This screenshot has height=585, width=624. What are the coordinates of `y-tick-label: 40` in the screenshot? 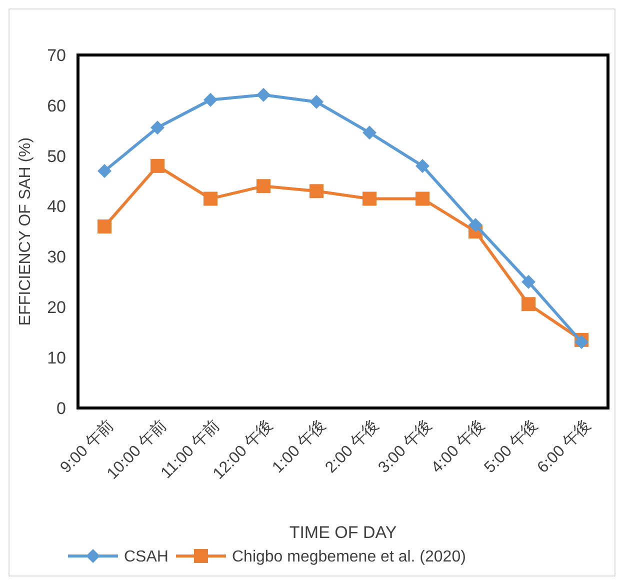 It's located at (56, 206).